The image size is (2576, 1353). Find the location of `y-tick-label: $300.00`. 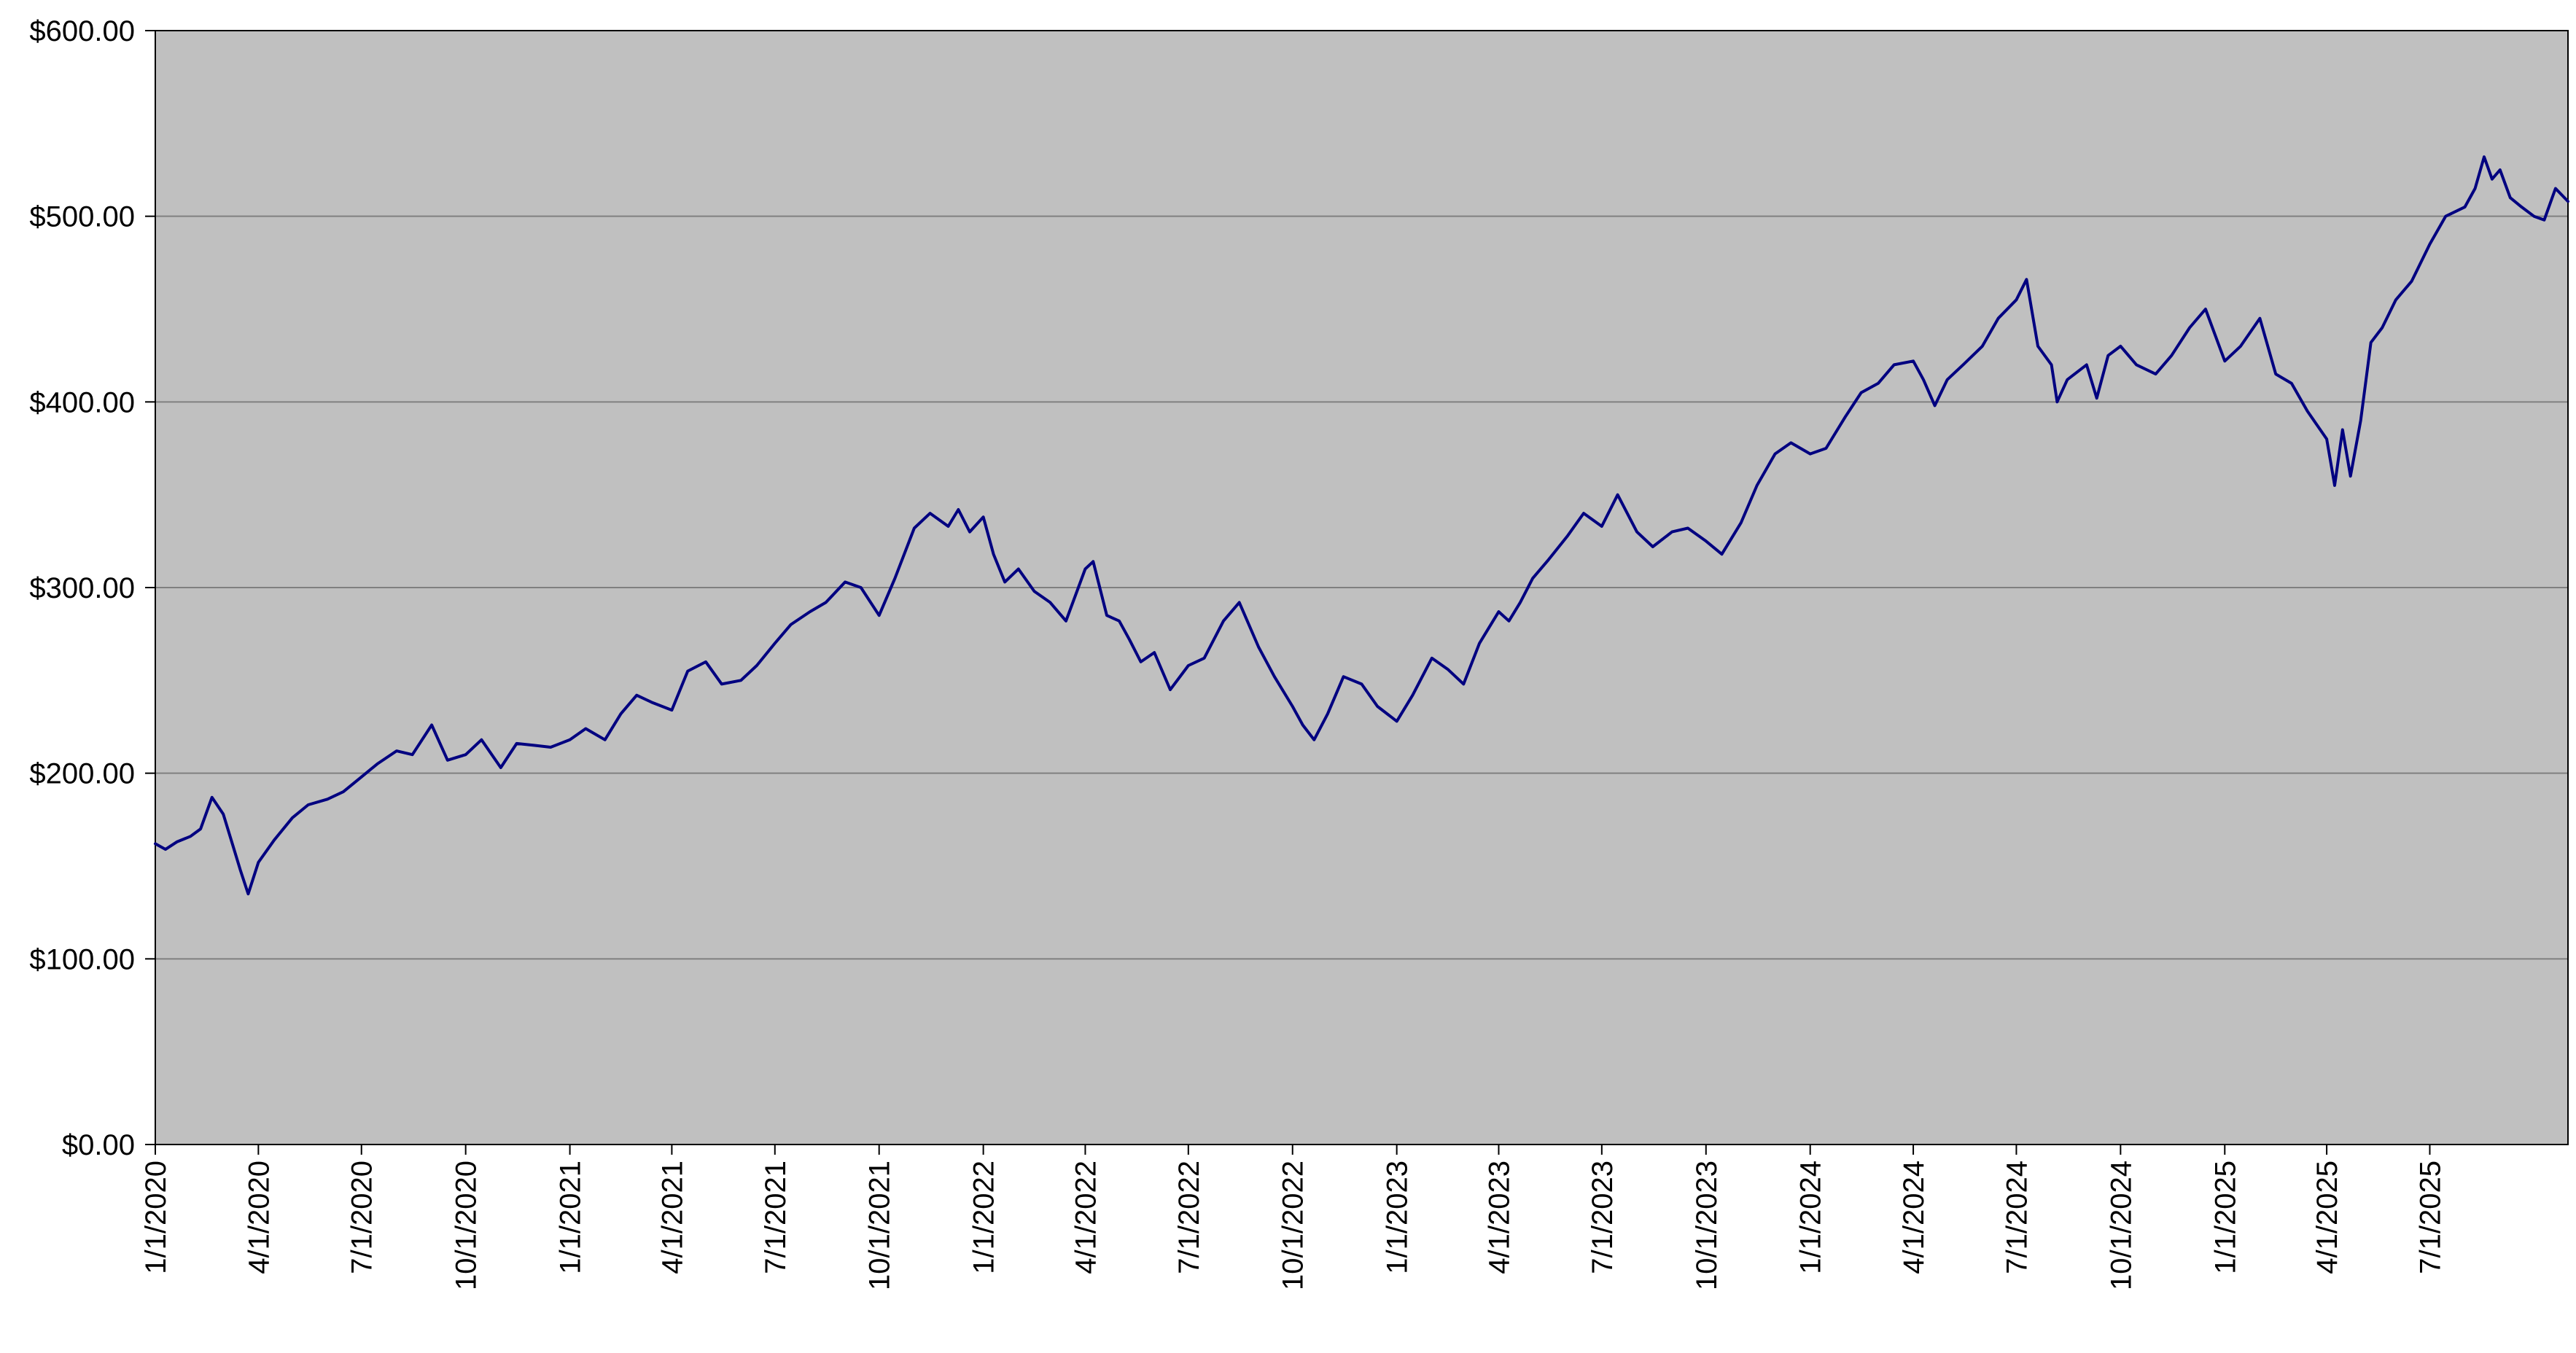

y-tick-label: $300.00 is located at coordinates (82, 588).